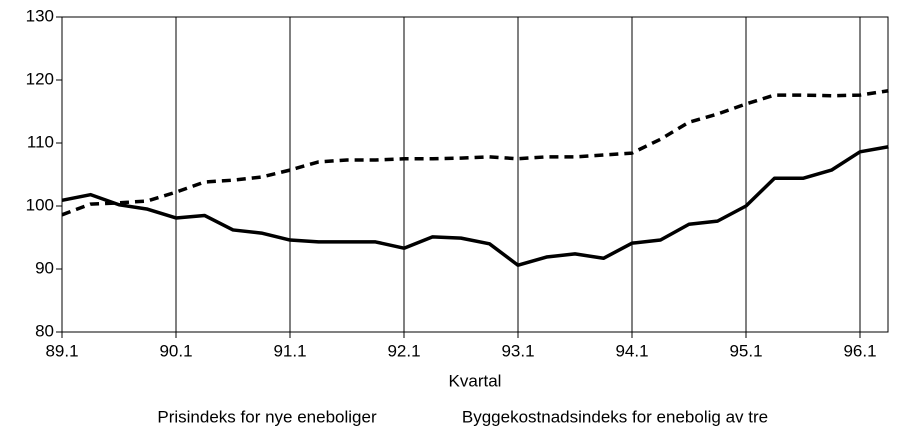 This screenshot has height=437, width=908. Describe the element at coordinates (40, 204) in the screenshot. I see `y-tick-label: 100` at that location.